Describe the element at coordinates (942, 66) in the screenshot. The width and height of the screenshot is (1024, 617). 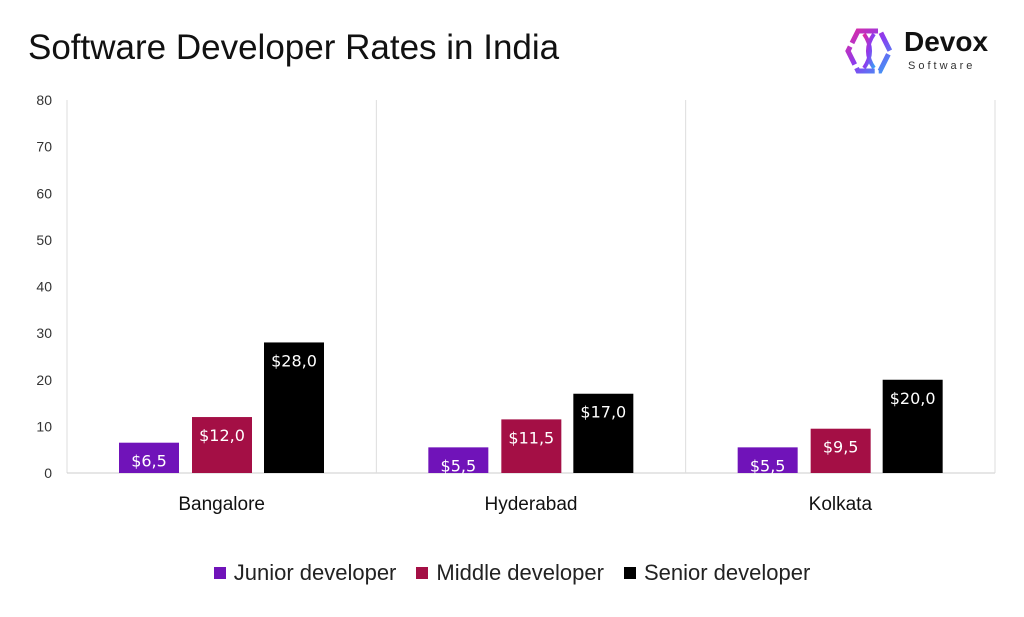
I see `logo-subtitle: Software` at that location.